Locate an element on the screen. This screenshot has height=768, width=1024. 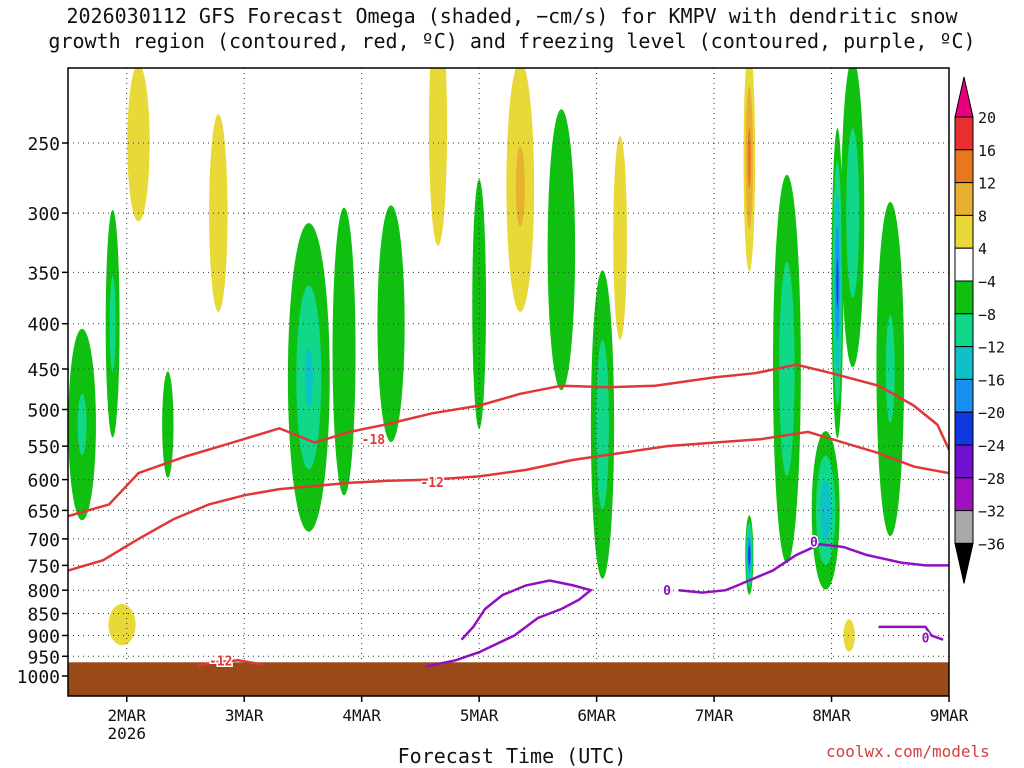
x-axis-label: Forecast Time (UTC) is located at coordinates (512, 756).